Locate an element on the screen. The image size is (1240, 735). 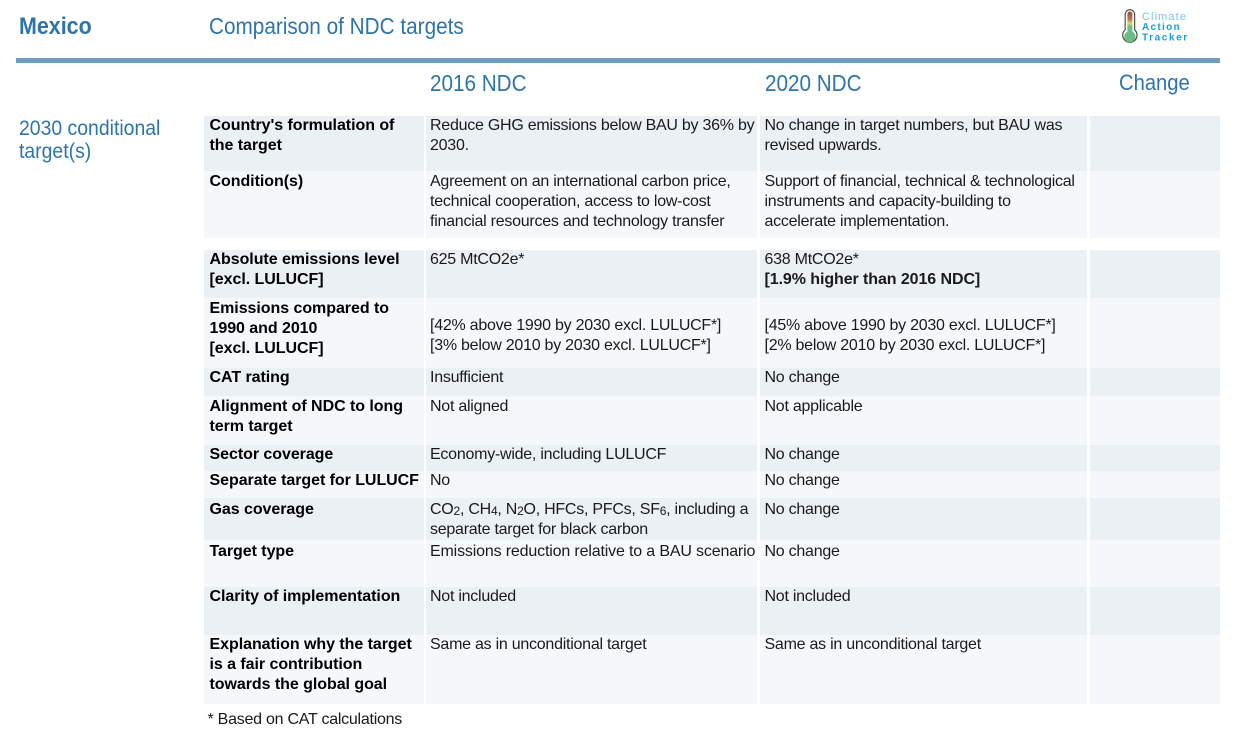
svg-text: Tracker is located at coordinates (1165, 38).